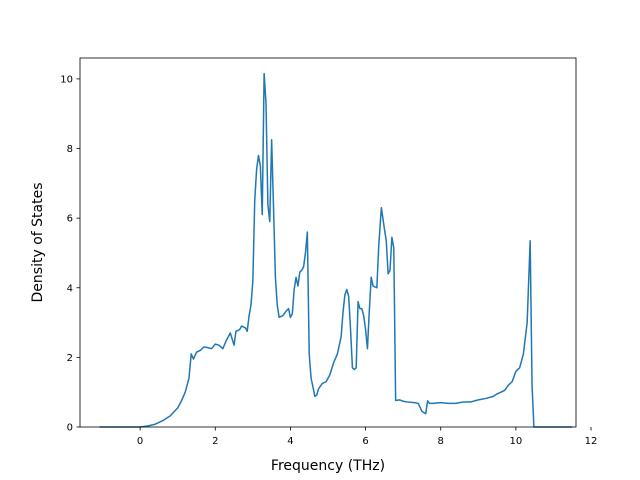 The height and width of the screenshot is (480, 640). I want to click on x-tick-label: 12, so click(591, 441).